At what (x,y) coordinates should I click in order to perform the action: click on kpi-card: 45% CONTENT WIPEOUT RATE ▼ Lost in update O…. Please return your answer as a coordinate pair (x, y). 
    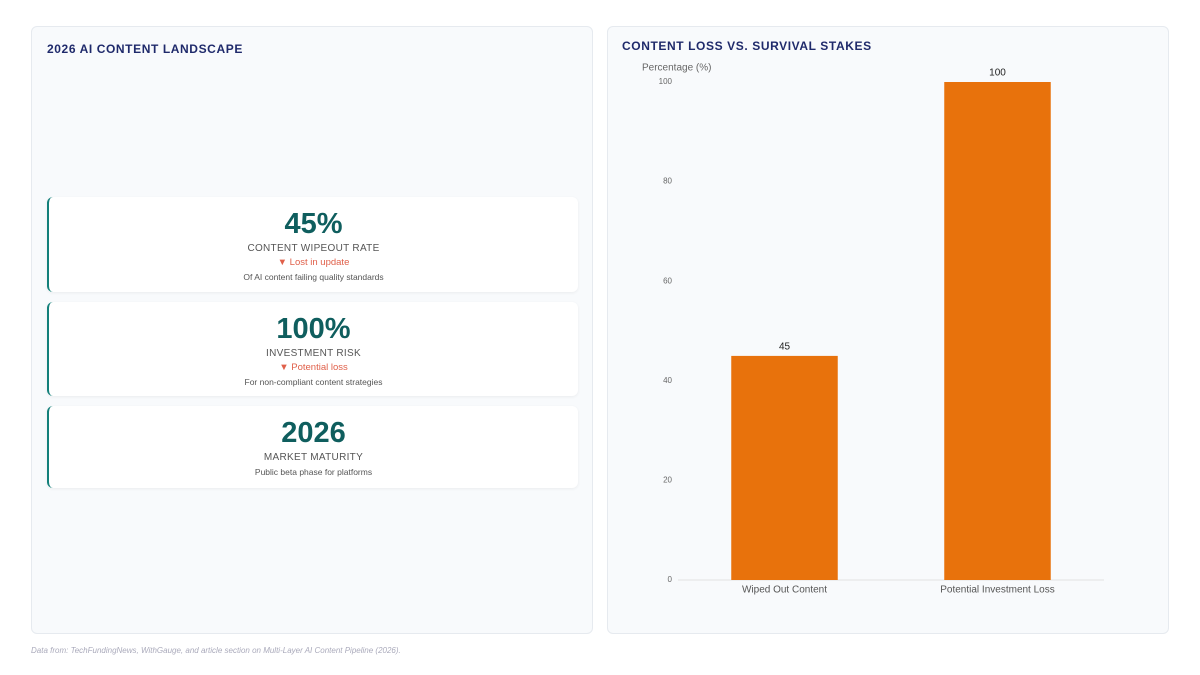
    Looking at the image, I should click on (312, 244).